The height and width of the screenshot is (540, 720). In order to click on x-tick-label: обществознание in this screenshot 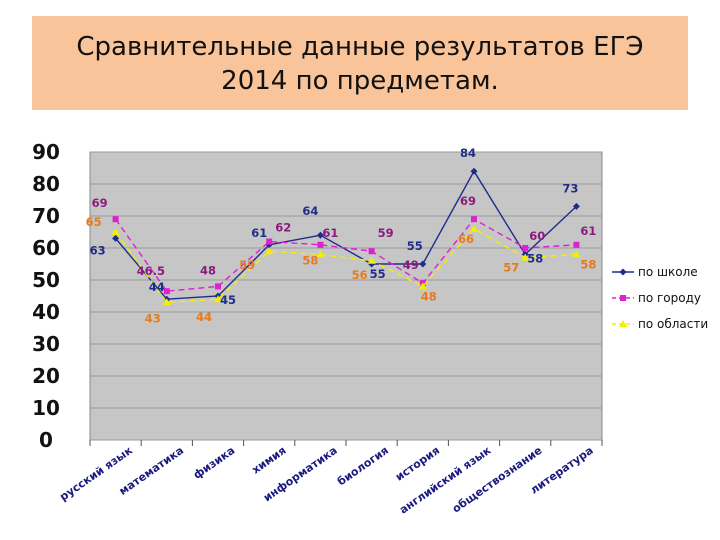, I will do `click(497, 480)`.